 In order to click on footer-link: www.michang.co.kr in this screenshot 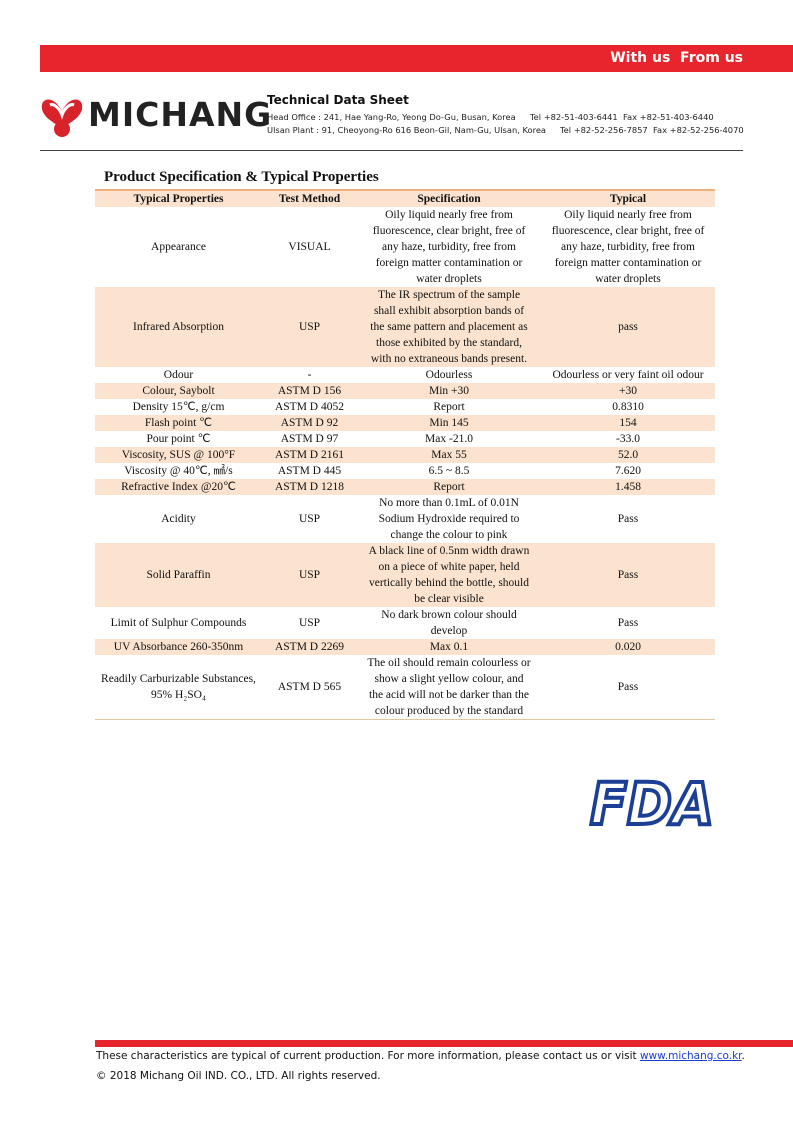, I will do `click(690, 1056)`.